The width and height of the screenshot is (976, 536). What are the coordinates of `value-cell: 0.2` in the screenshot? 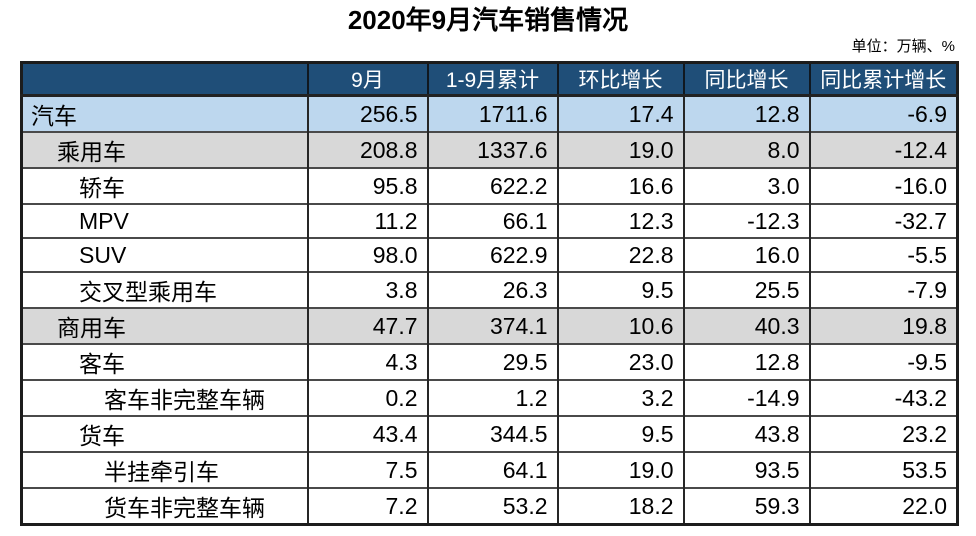 It's located at (367, 398).